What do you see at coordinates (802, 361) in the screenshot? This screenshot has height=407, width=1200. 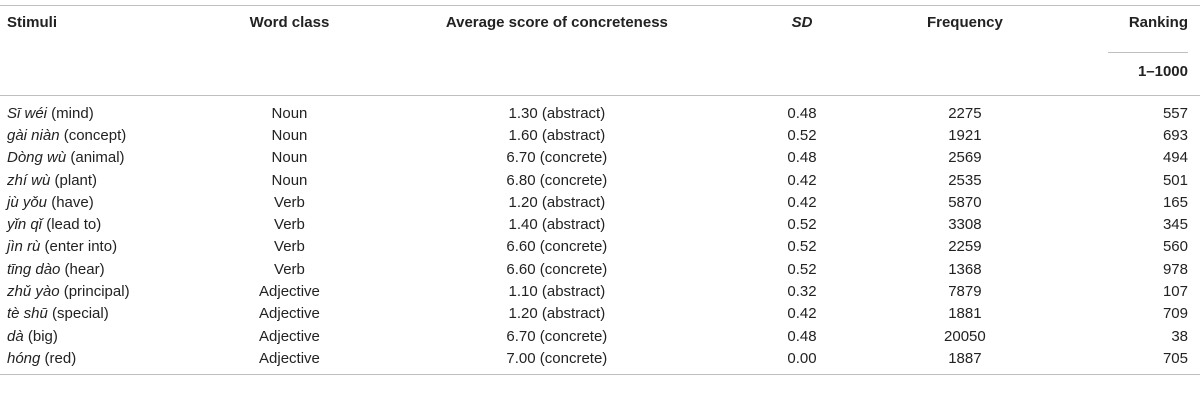 I see `cell-sd: 0.00` at bounding box center [802, 361].